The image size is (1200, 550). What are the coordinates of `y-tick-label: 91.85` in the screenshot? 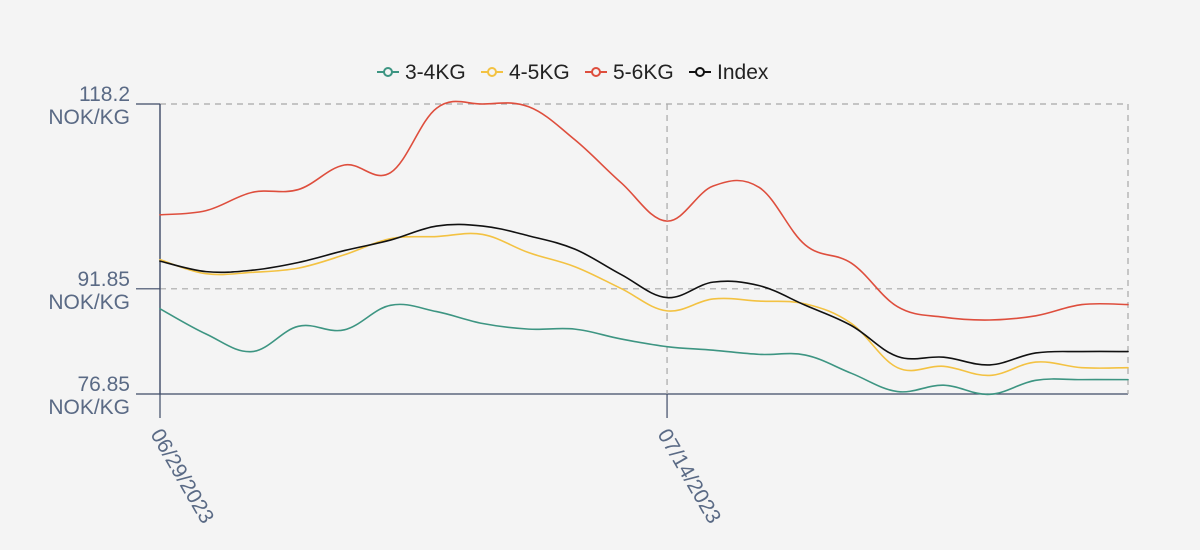 It's located at (103, 279).